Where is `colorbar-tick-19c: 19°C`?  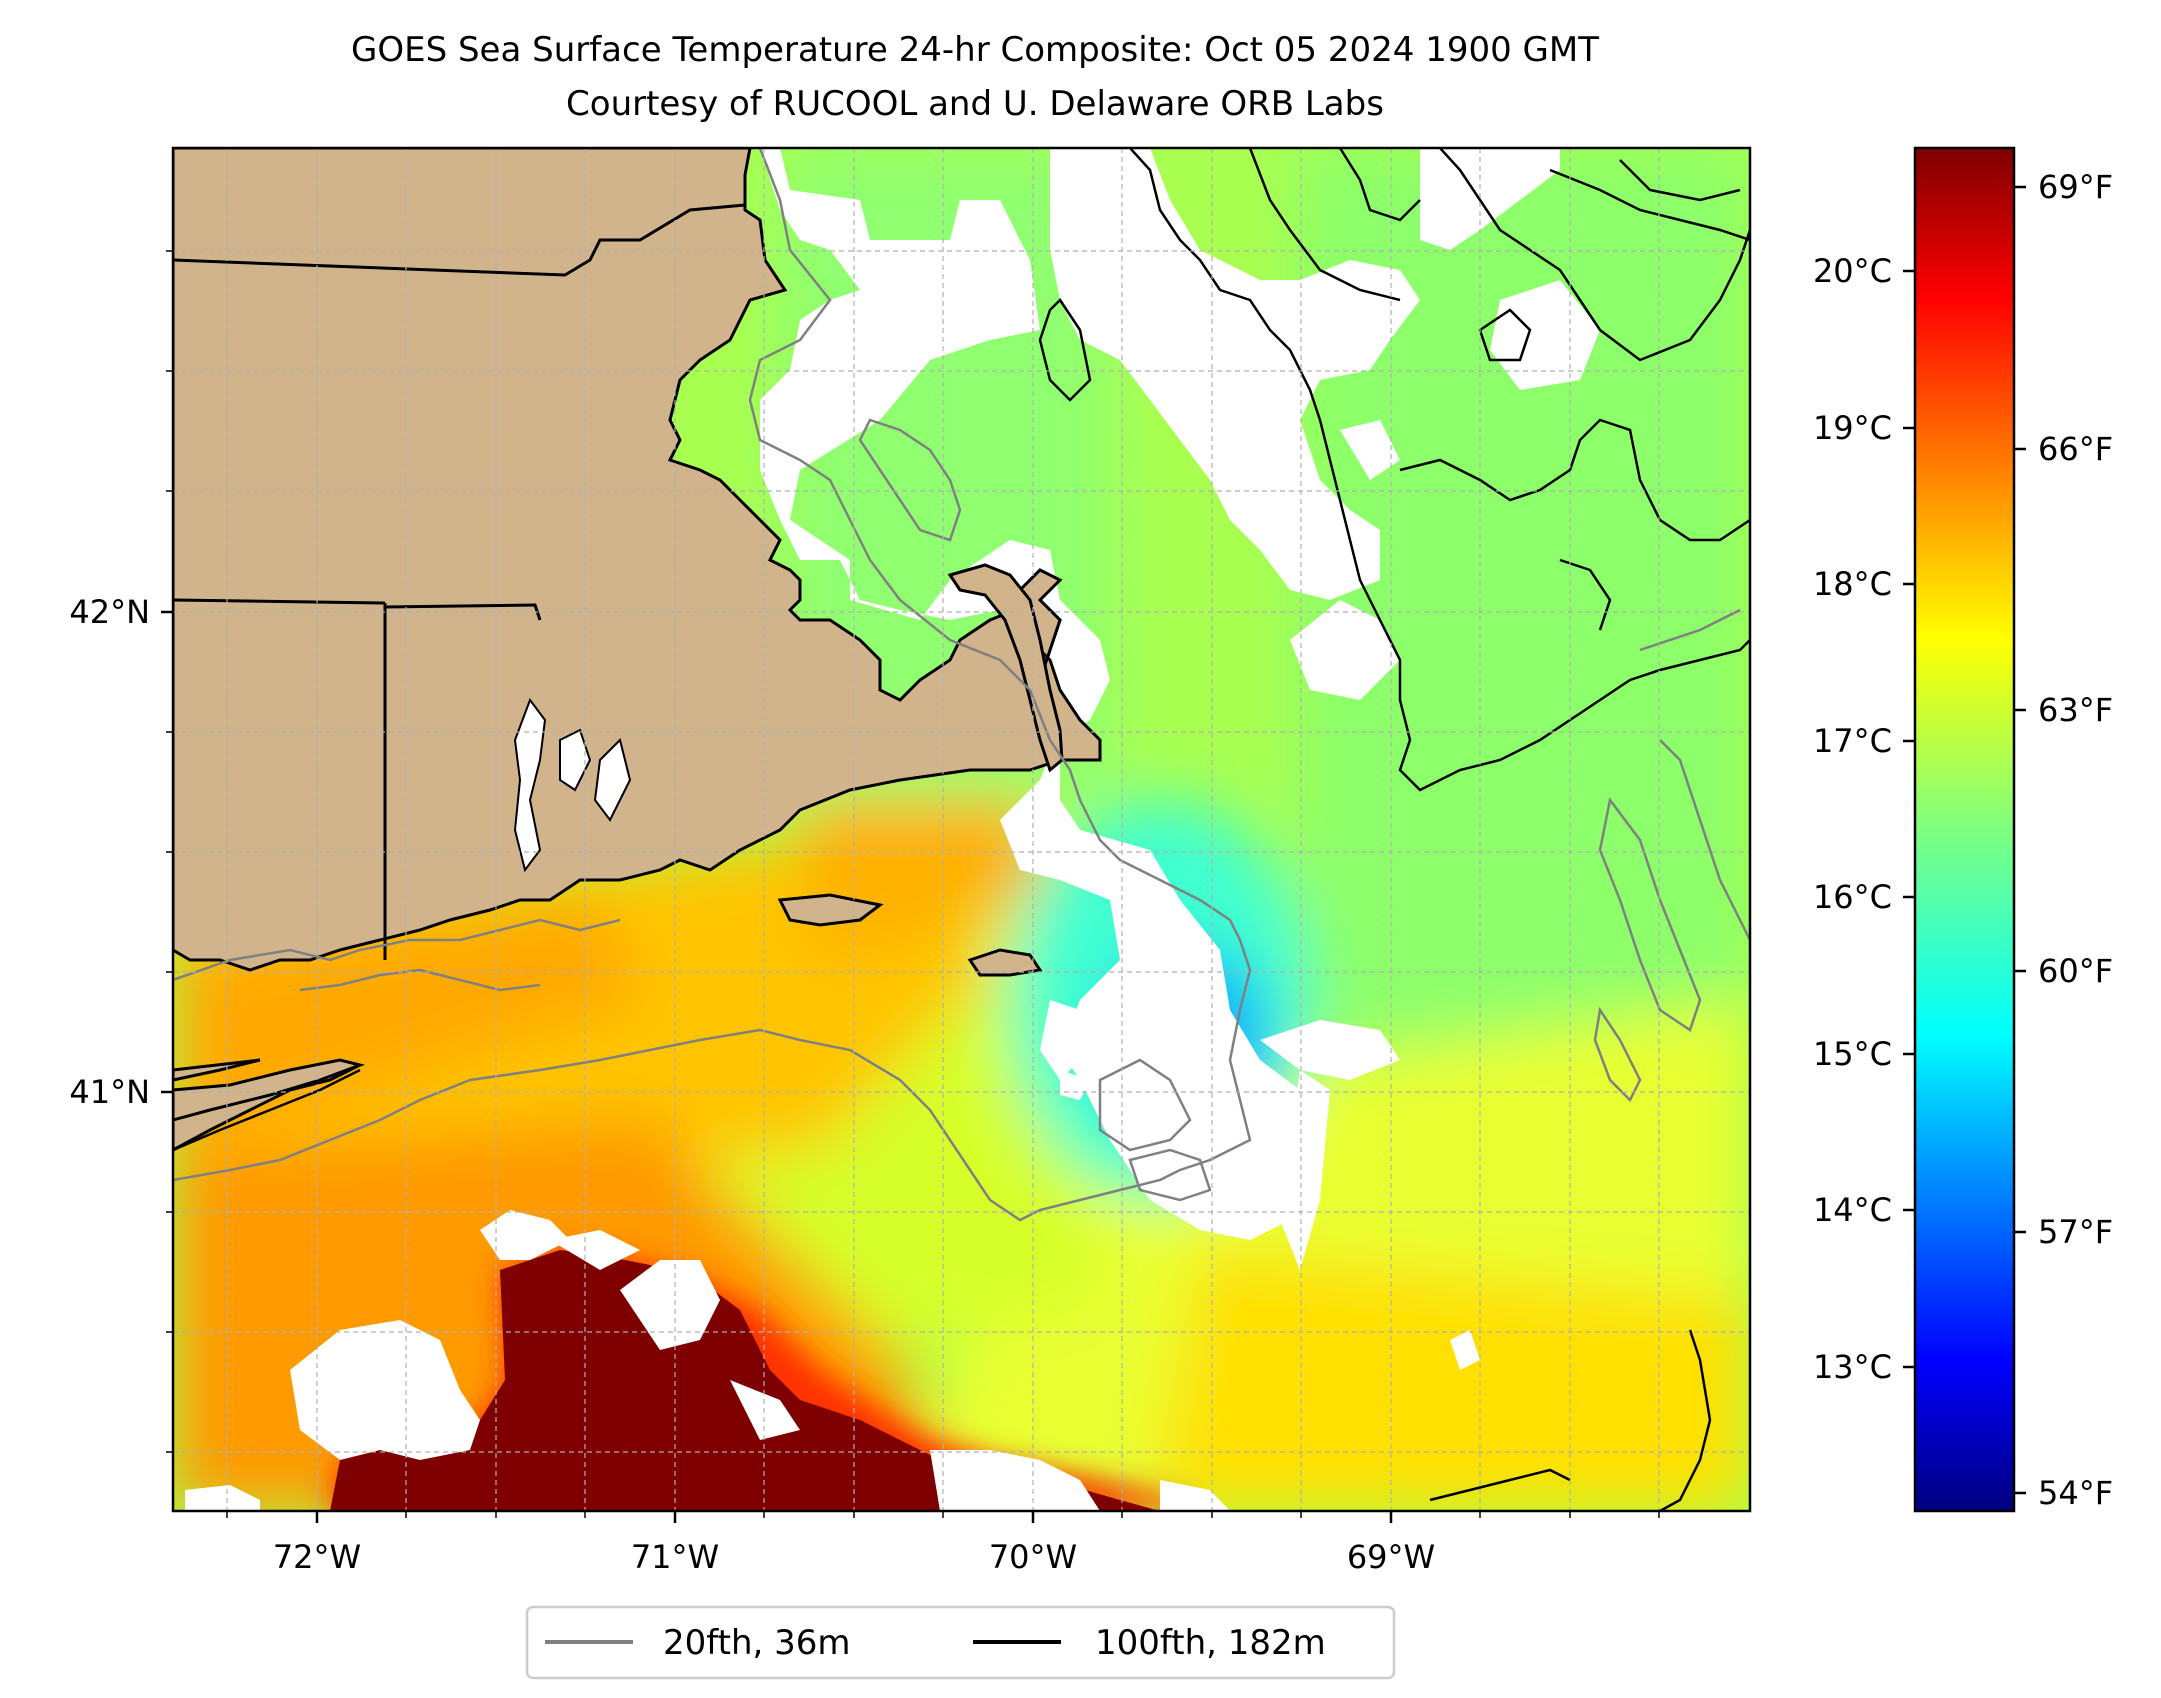 colorbar-tick-19c: 19°C is located at coordinates (1852, 428).